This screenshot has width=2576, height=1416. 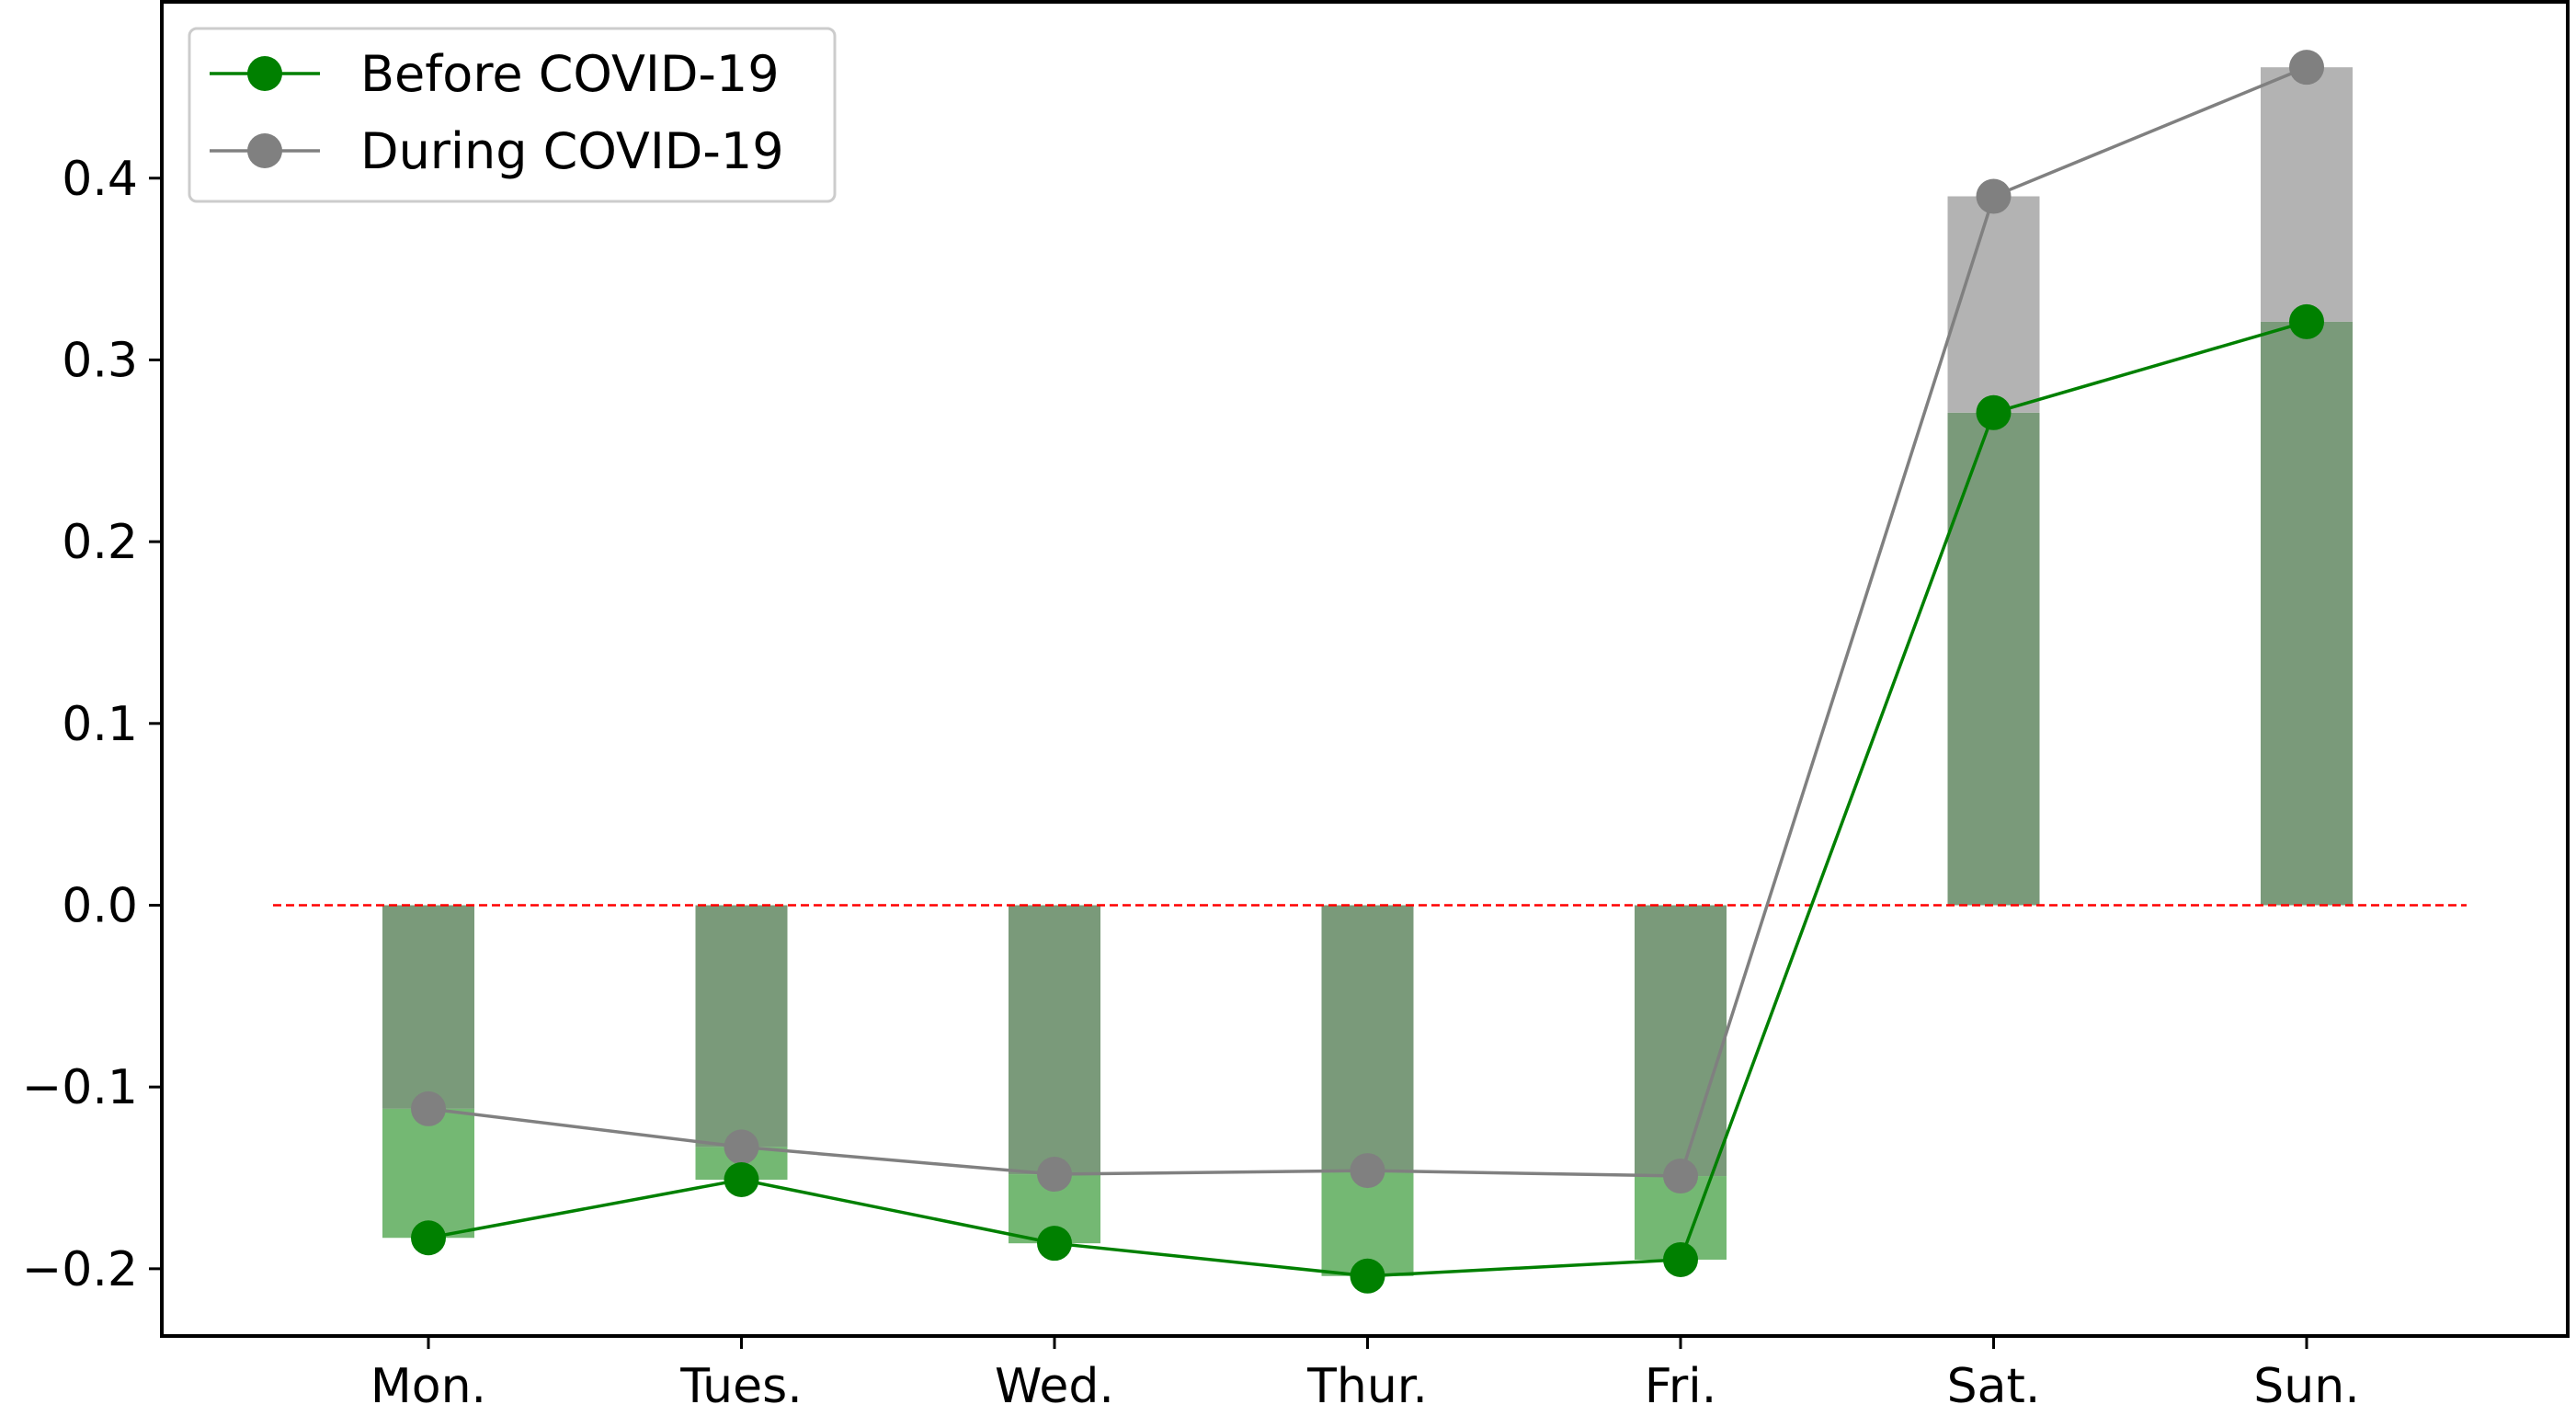 I want to click on legend-box, so click(x=512, y=115).